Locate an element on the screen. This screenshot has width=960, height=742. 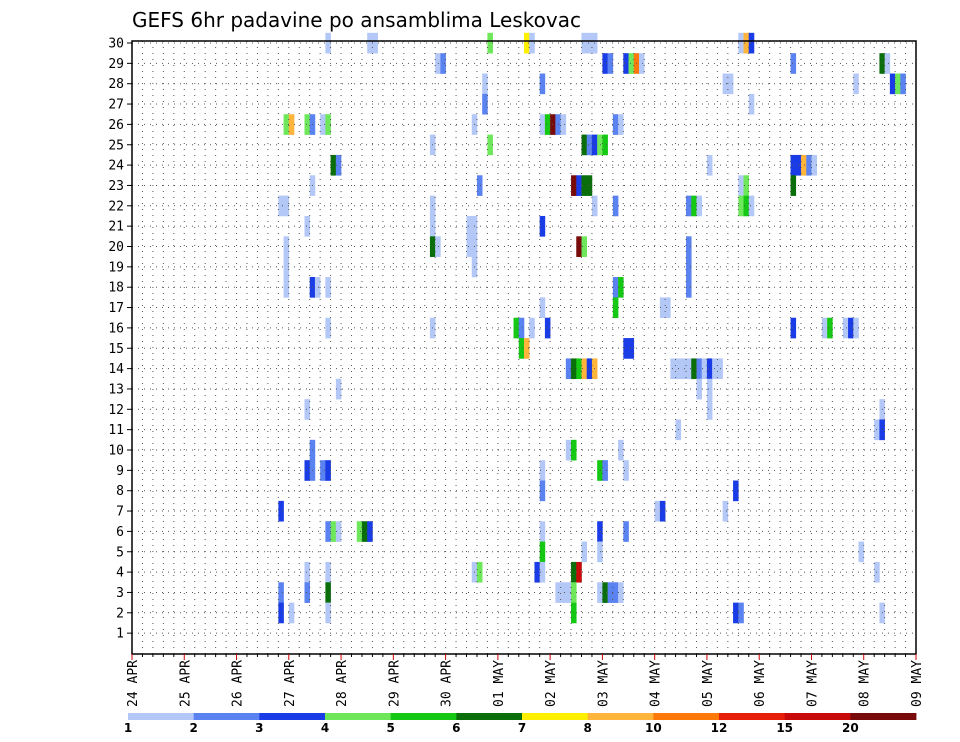
x-tick-label: 25 APR is located at coordinates (185, 683).